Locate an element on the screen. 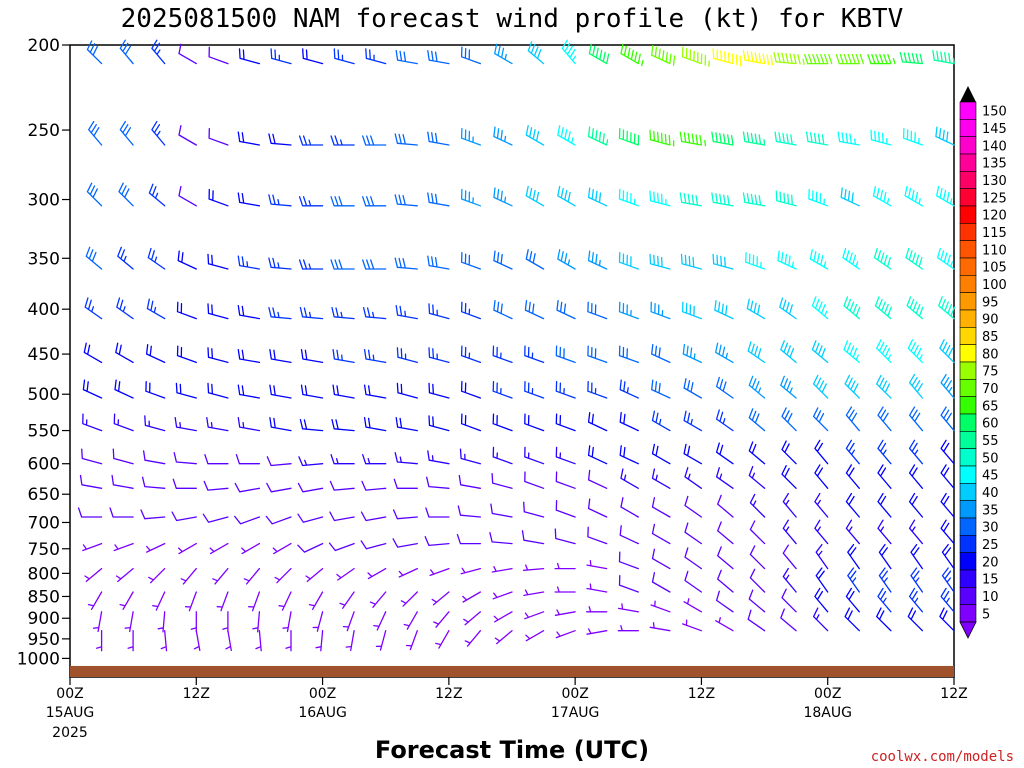  colorbar-label: 45 is located at coordinates (990, 476).